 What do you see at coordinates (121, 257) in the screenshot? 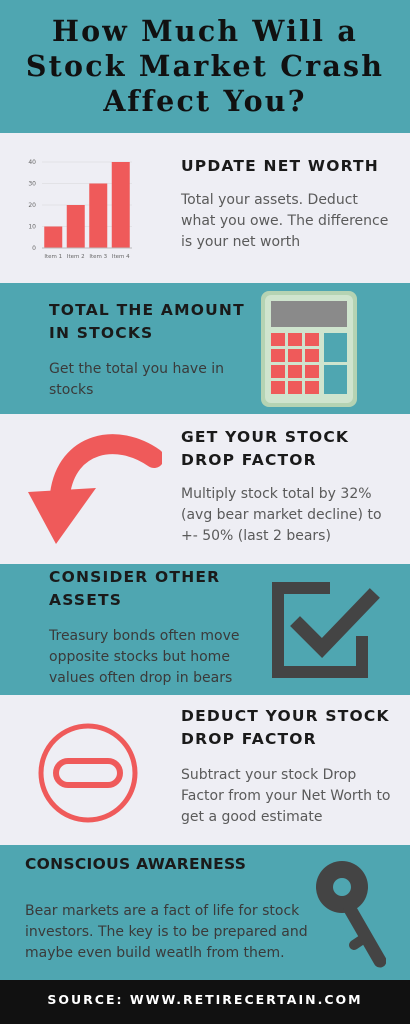
I see `x-tick-label: Item 4` at bounding box center [121, 257].